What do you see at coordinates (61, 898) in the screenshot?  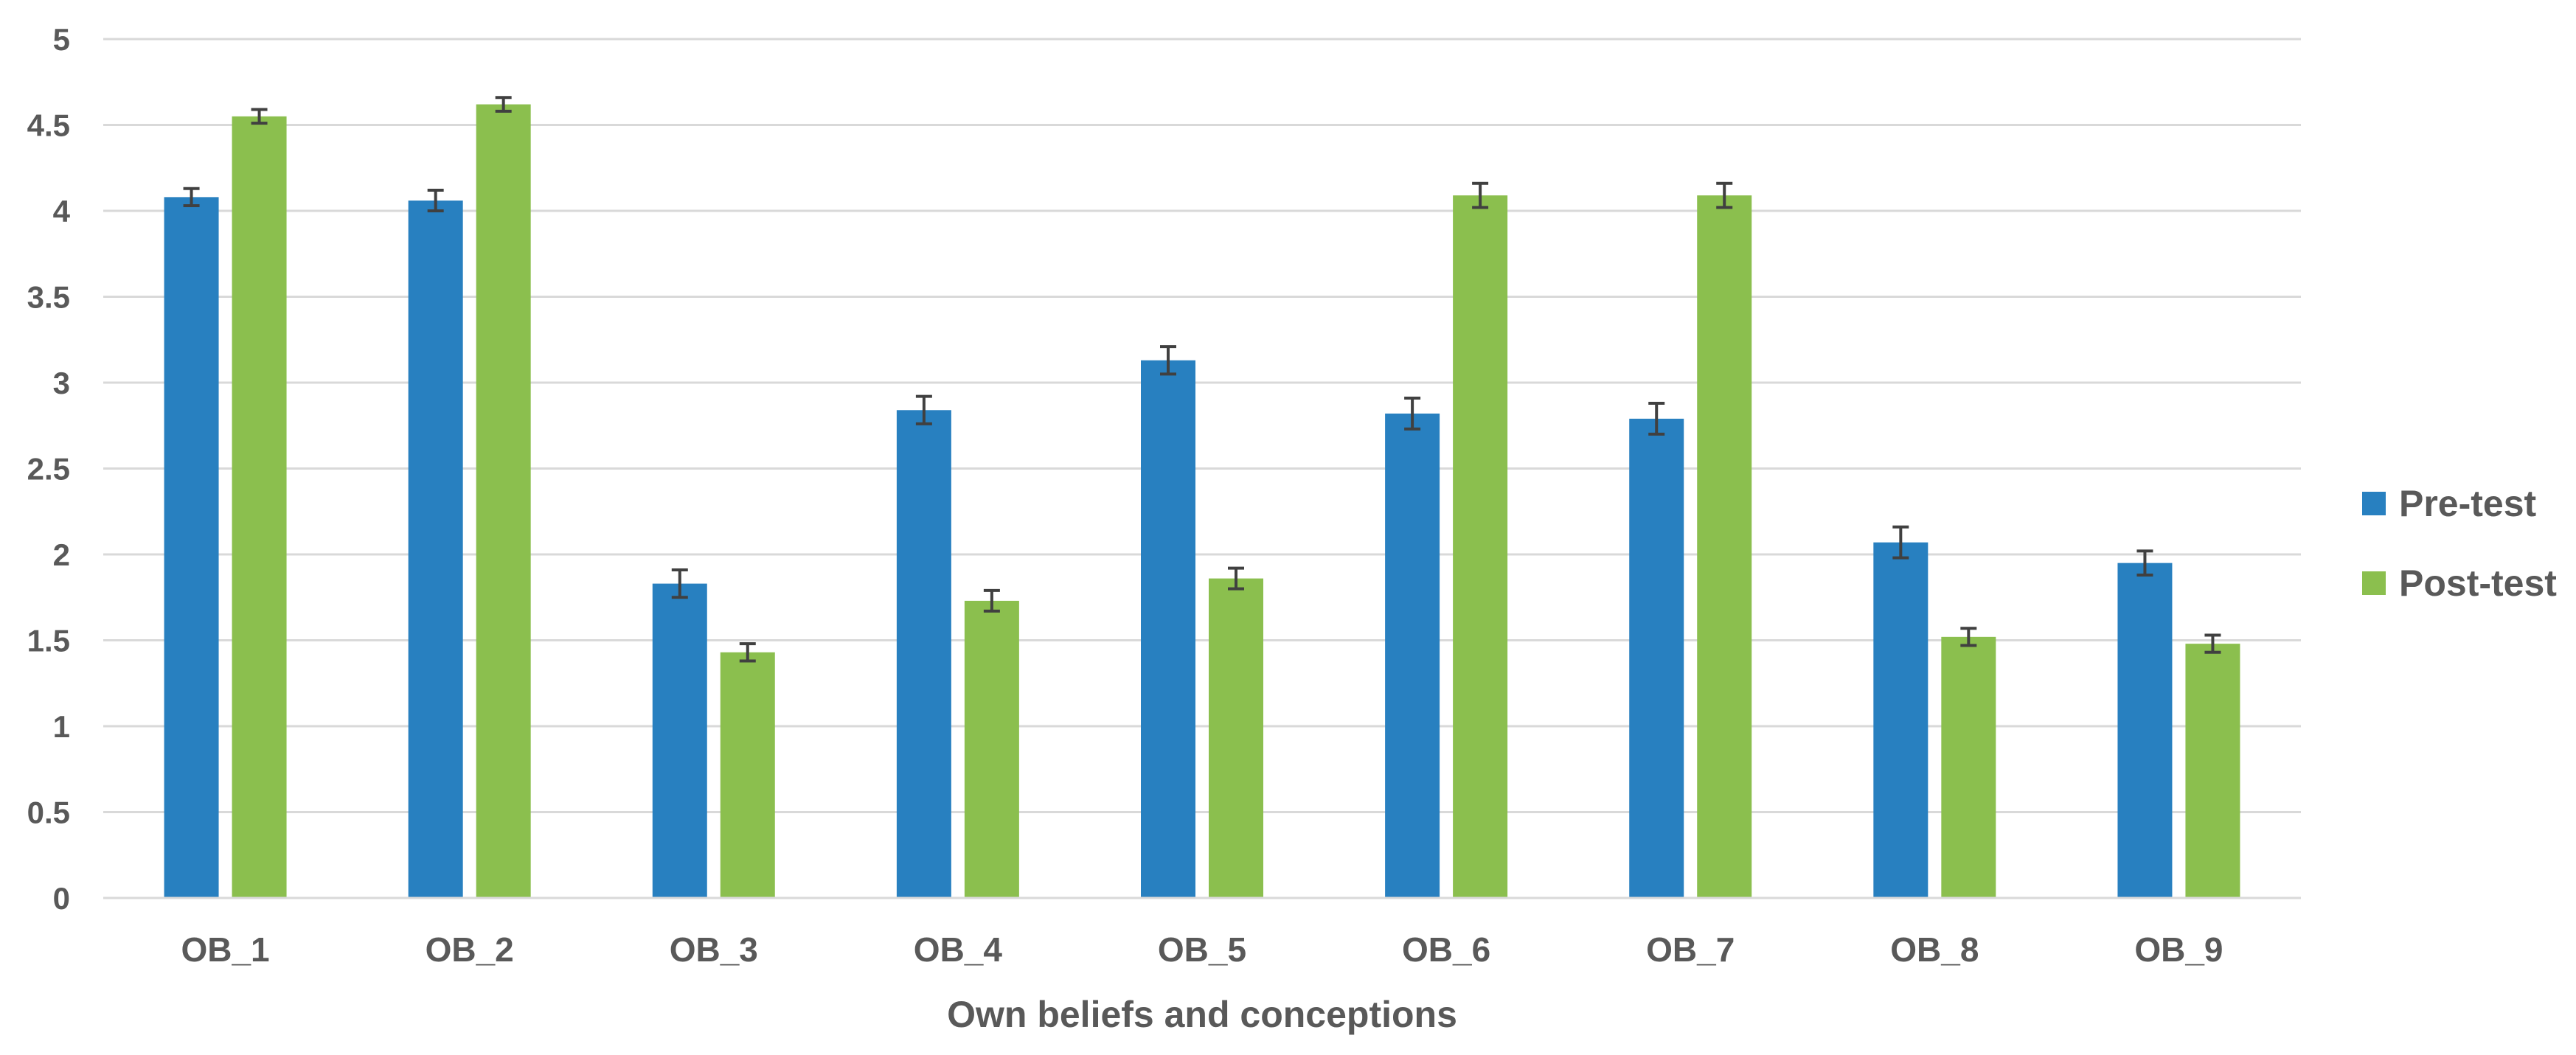 I see `y-tick-label: 0` at bounding box center [61, 898].